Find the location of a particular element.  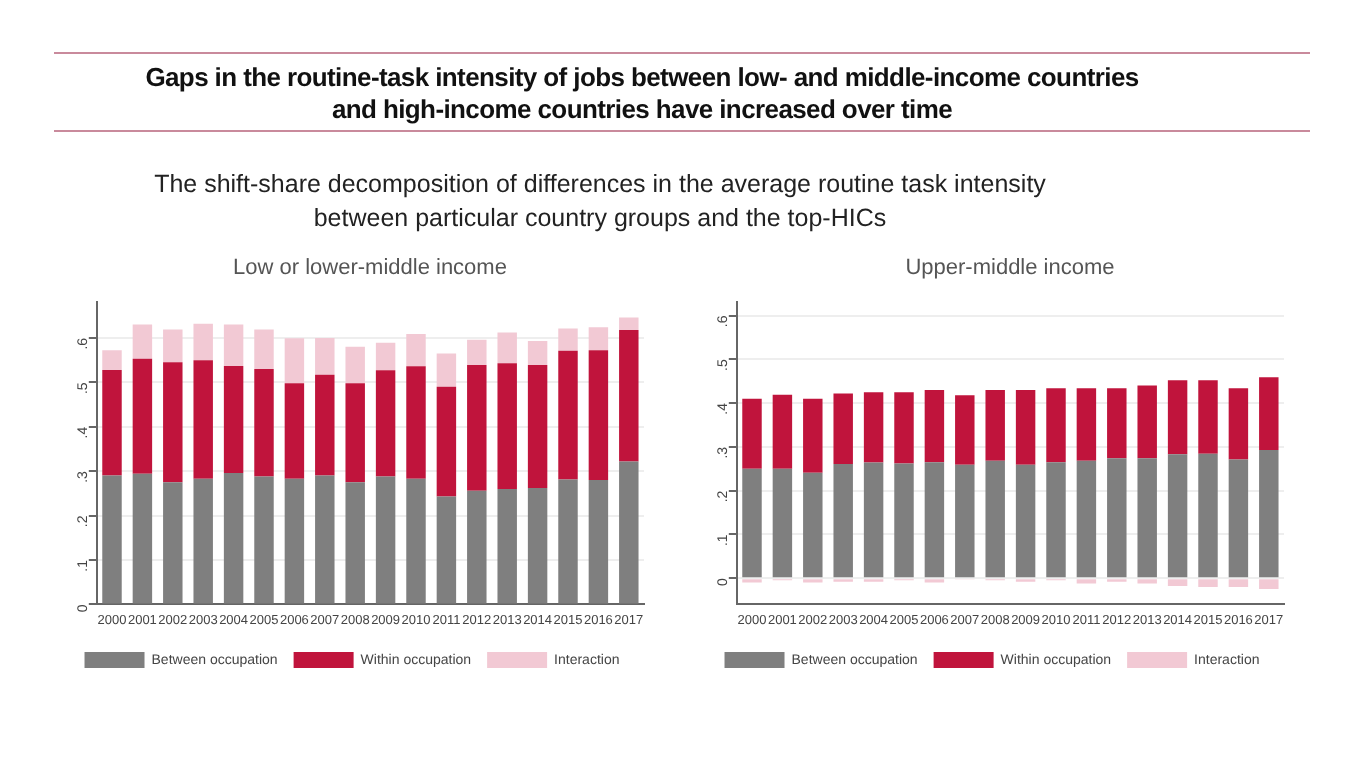

chart-title: Low or lower-middle income is located at coordinates (370, 270).